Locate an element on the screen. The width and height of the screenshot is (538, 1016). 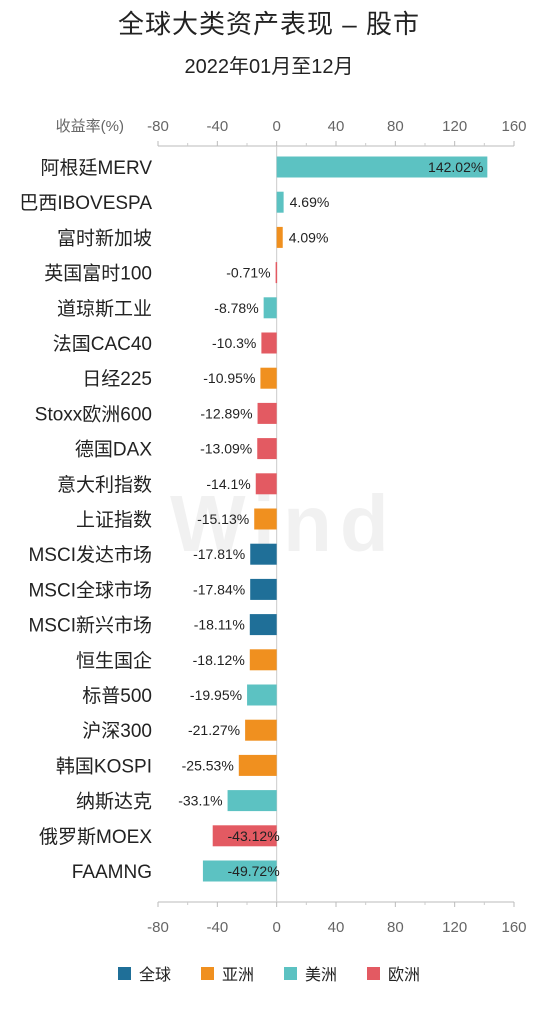
category-label: MSCI发达市场 is located at coordinates (90, 555).